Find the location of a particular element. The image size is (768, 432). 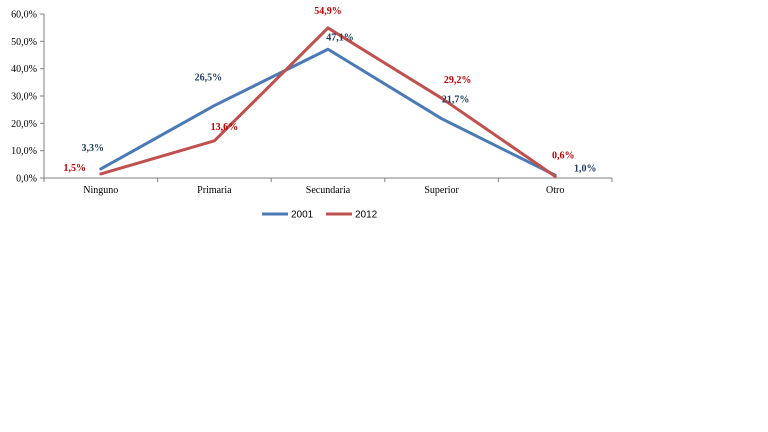

y-tick-label: 50,0% is located at coordinates (24, 42).